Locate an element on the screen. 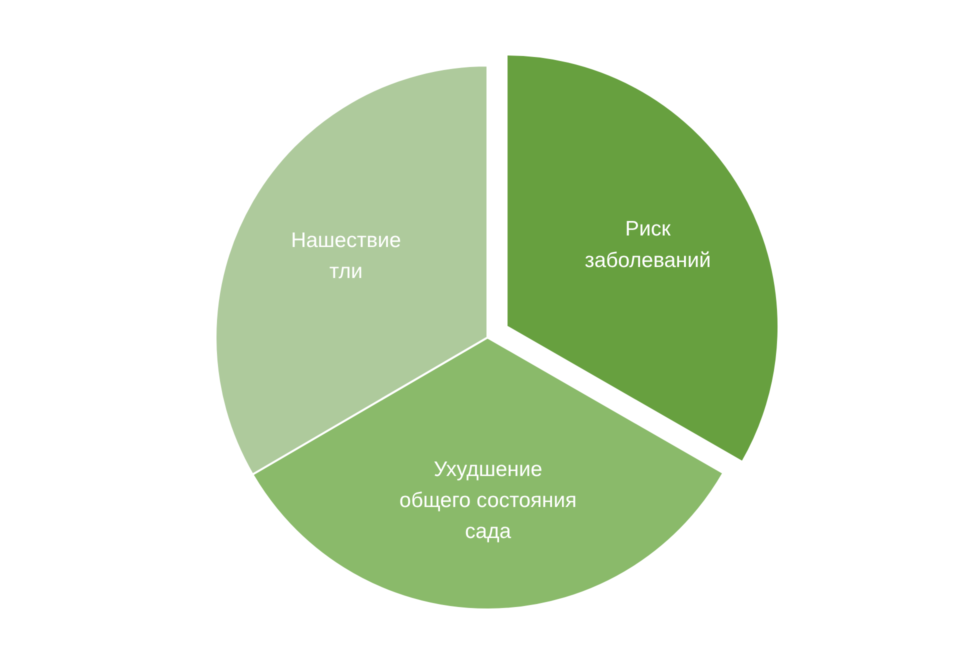  slice-label: Нашествие тли is located at coordinates (346, 256).